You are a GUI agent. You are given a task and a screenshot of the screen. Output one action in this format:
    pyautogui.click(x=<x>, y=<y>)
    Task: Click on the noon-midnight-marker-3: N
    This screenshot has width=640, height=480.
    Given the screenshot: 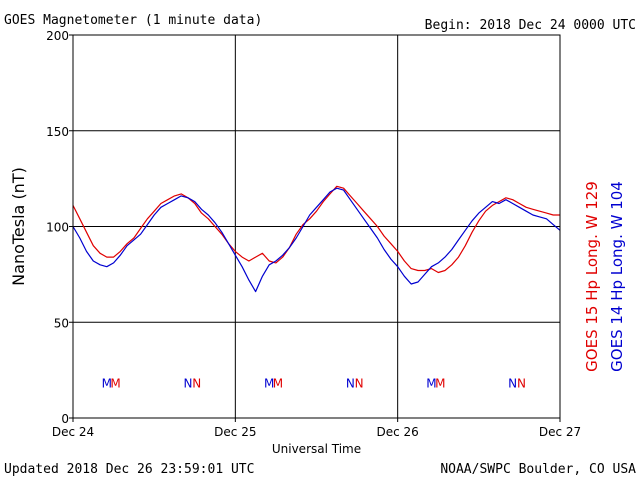 What is the action you would take?
    pyautogui.click(x=196, y=383)
    